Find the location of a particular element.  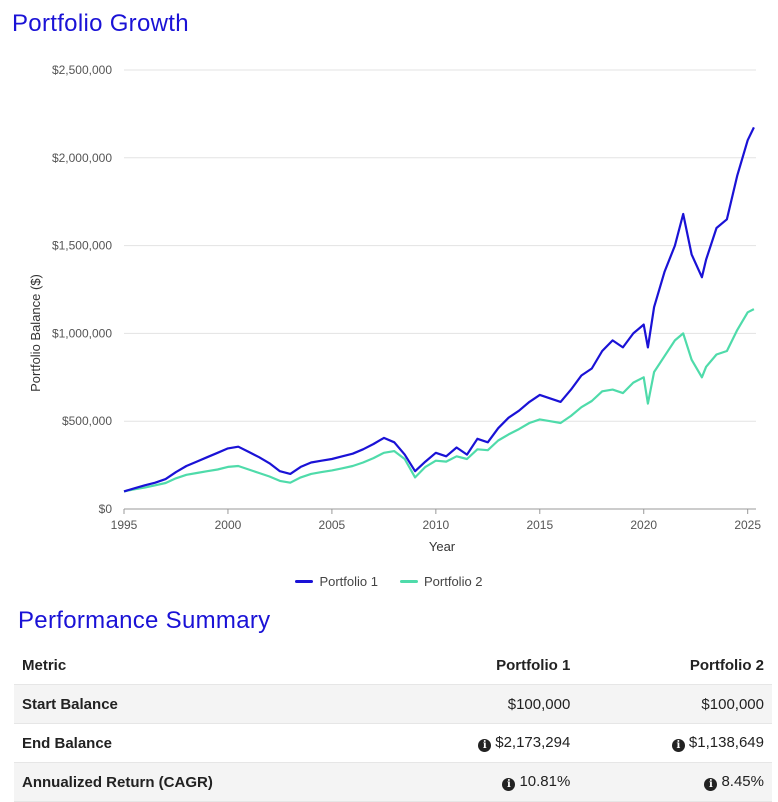

portfolio-1-value: $100,000 is located at coordinates (481, 704).